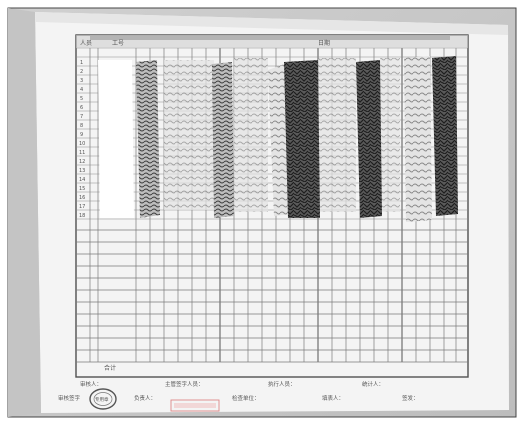 The image size is (524, 425). Describe the element at coordinates (246, 398) in the screenshot. I see `bottom-field-3: 检查单位：` at that location.